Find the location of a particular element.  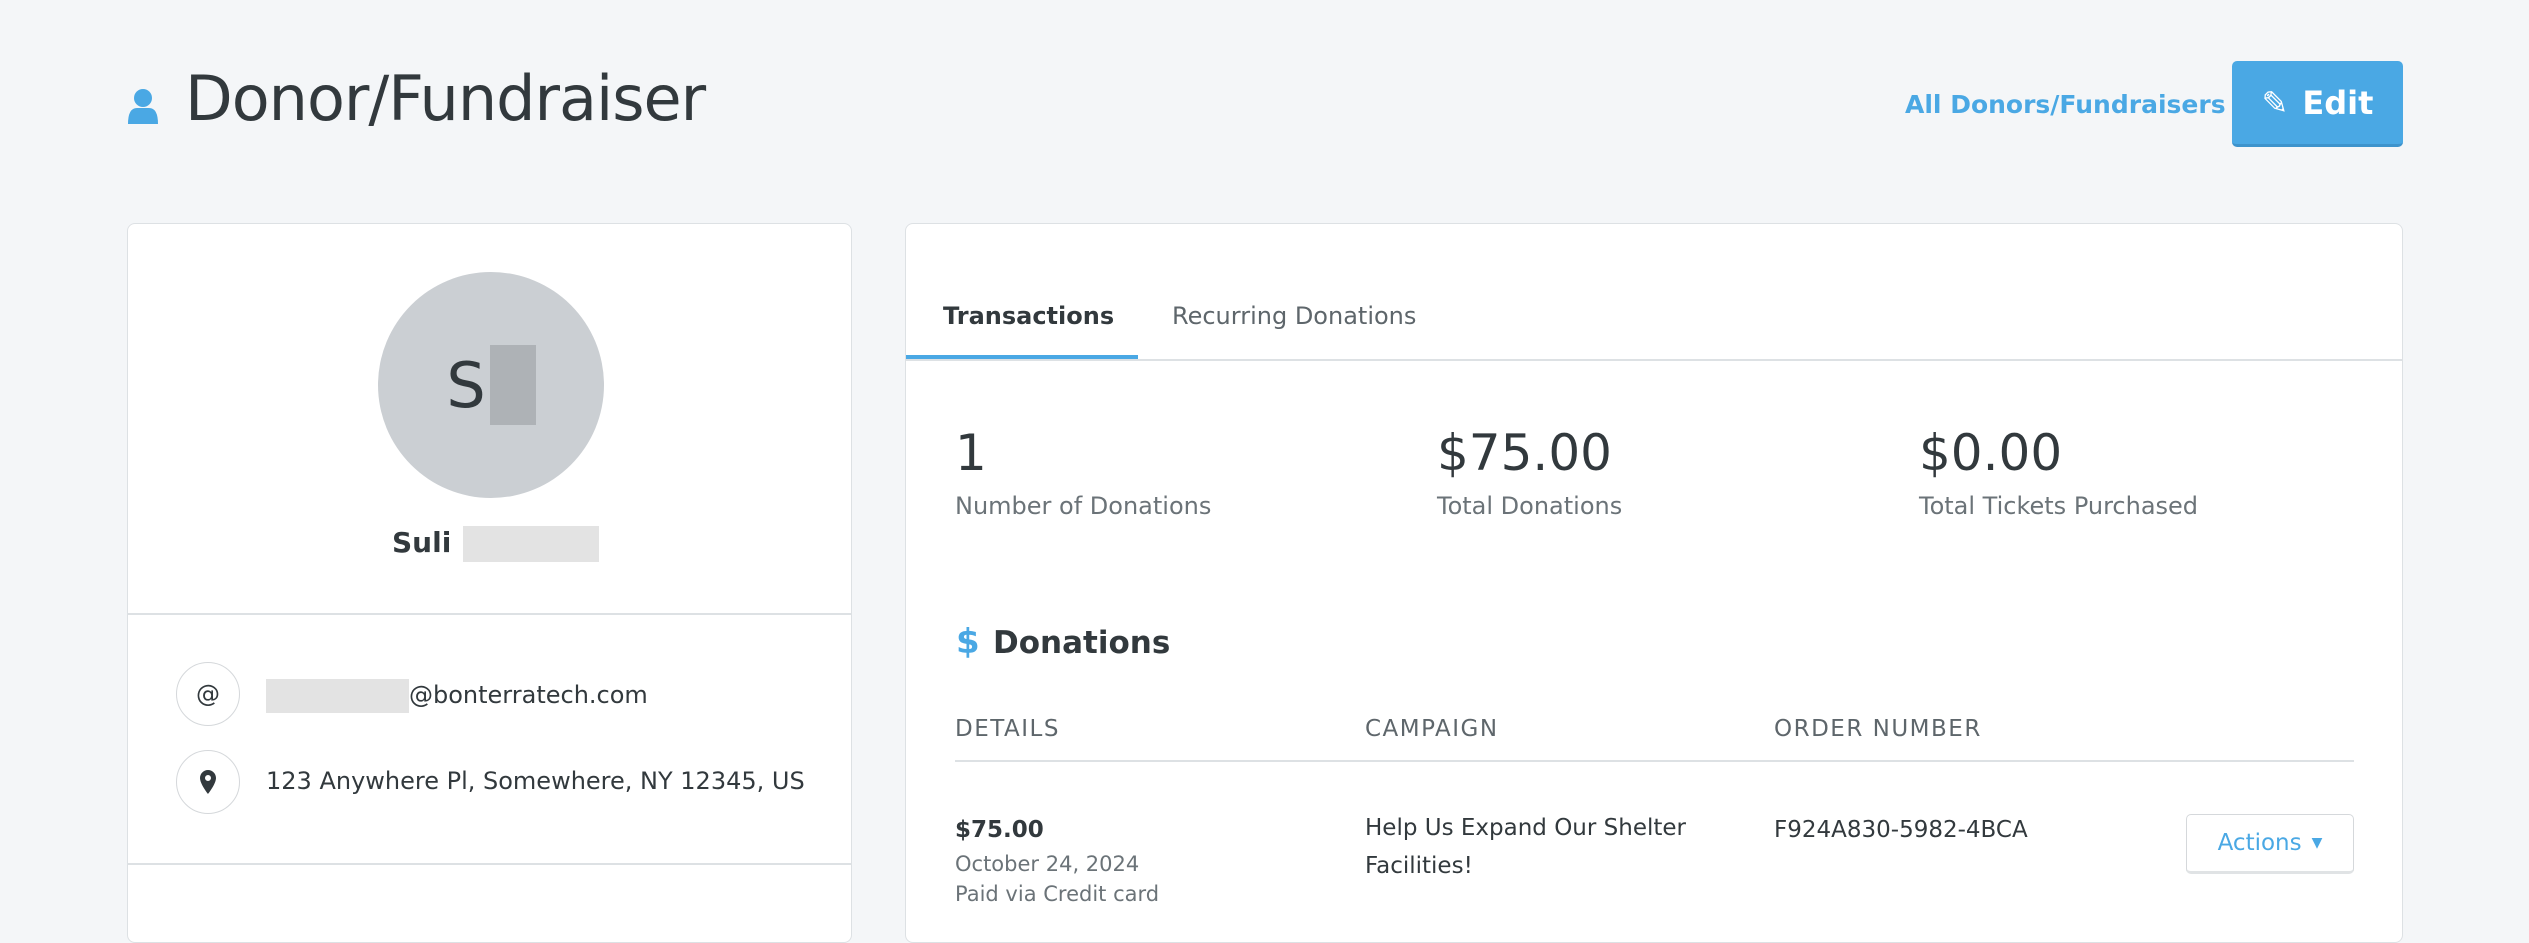

column-header: CAMPAIGN is located at coordinates (1432, 729).